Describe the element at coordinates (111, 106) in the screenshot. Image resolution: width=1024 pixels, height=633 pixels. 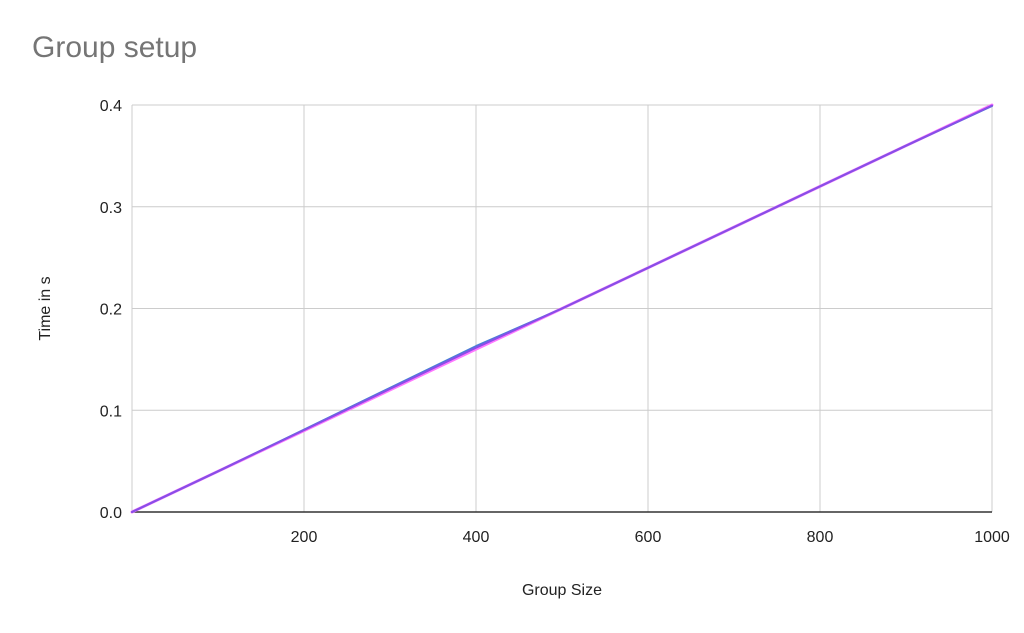
I see `y-tick-label: 0.4` at that location.